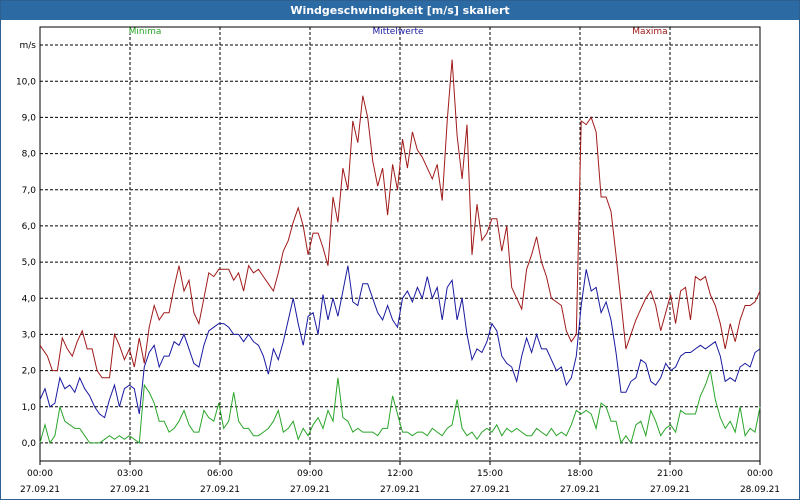 This screenshot has height=500, width=800. Describe the element at coordinates (29, 155) in the screenshot. I see `y-tick-label: 8,0` at that location.